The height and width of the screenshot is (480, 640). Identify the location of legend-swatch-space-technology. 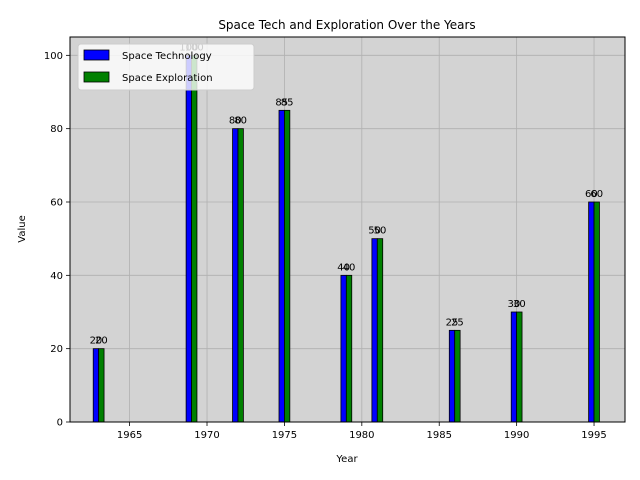
(96, 55).